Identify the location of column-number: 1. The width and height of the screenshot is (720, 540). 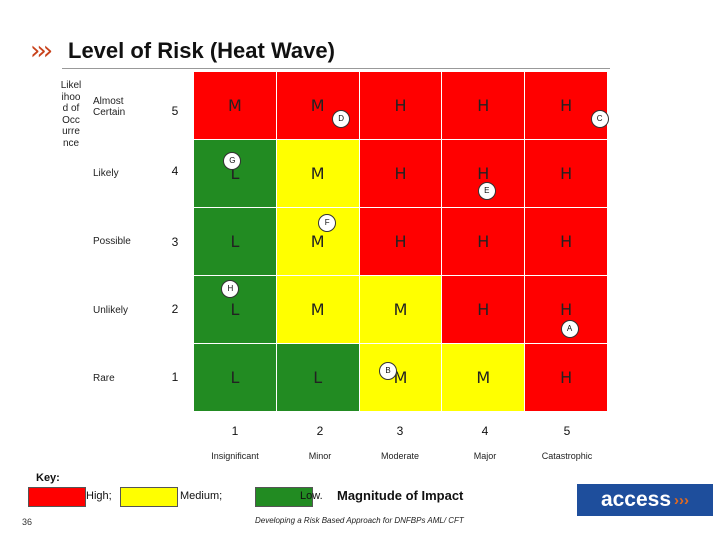
(235, 431).